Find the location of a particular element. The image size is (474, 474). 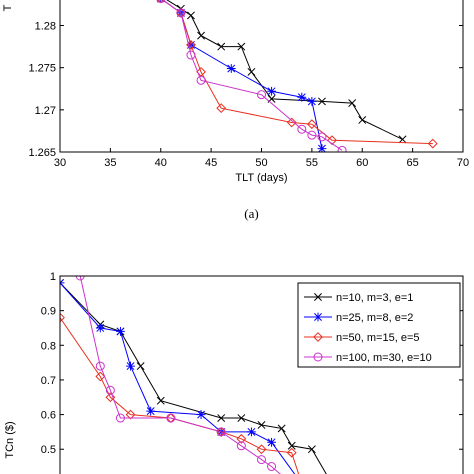

legend-label-s1: n=10, m=3, e=1 is located at coordinates (374, 298).